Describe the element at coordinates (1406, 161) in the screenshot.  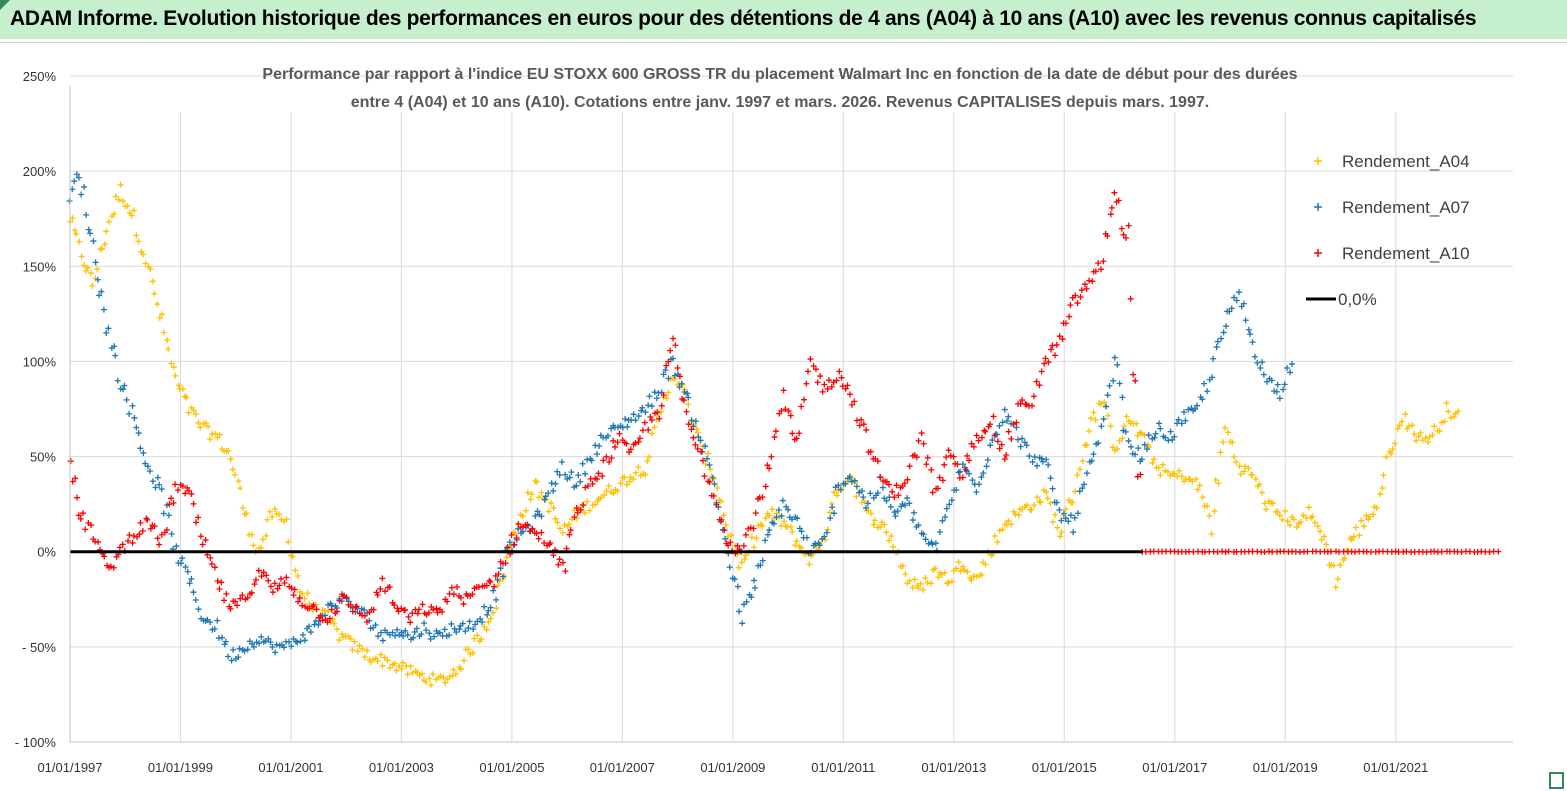
I see `legend-label: Rendement_A04` at that location.